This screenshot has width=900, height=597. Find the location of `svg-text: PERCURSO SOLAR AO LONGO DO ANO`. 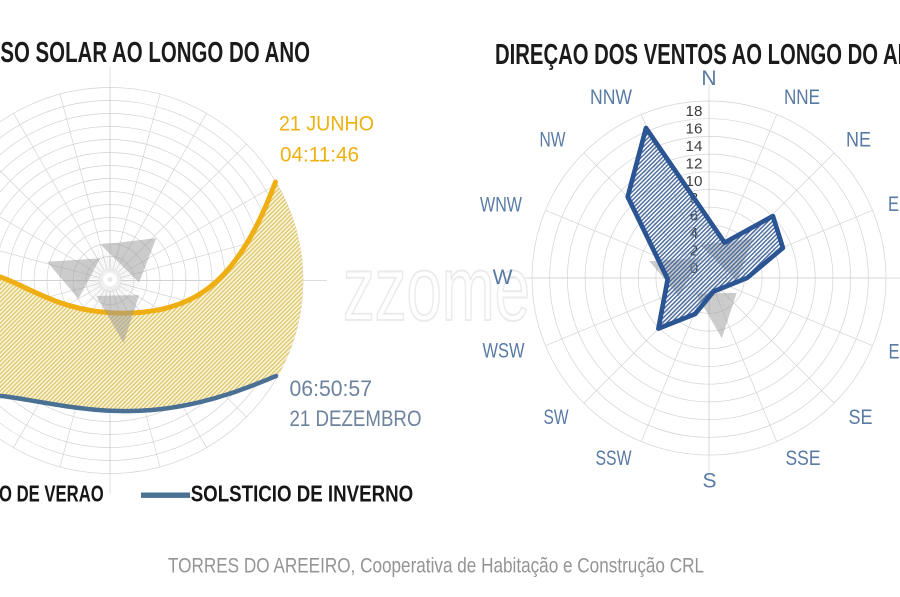

svg-text: PERCURSO SOLAR AO LONGO DO ANO is located at coordinates (155, 53).